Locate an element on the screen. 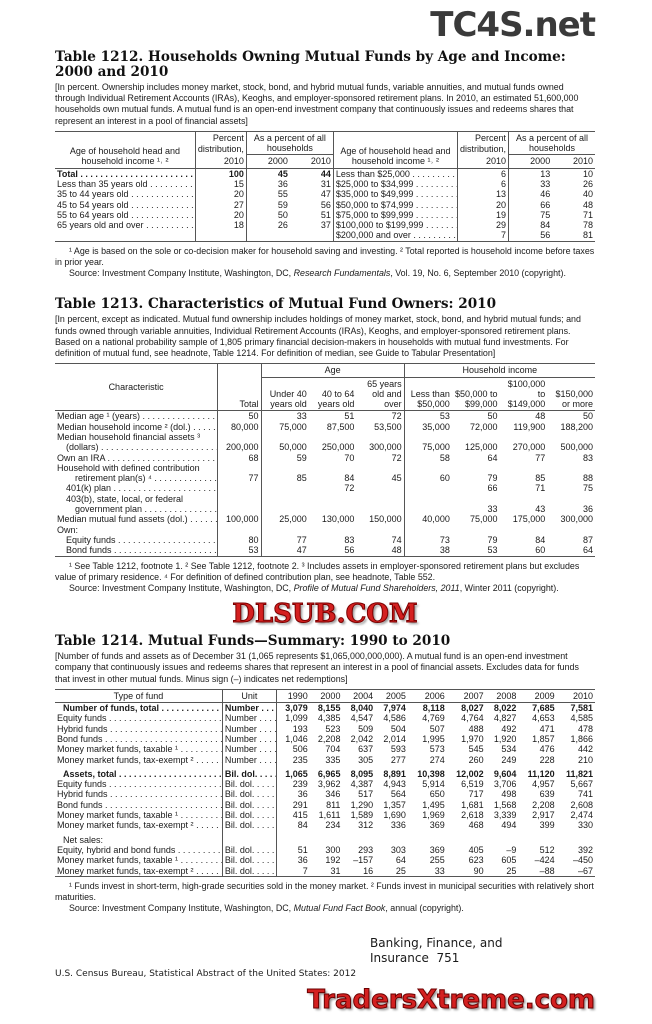 This screenshot has height=1024, width=652. cell-value: 38 is located at coordinates (444, 550).